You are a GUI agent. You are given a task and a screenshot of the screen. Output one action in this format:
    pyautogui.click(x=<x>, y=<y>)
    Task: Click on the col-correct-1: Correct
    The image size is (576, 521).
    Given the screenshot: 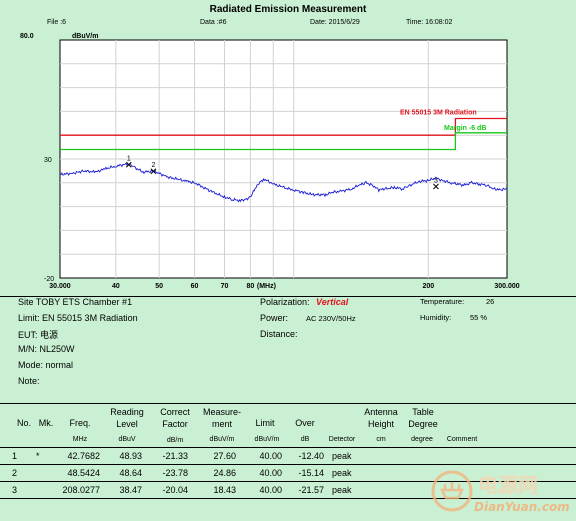 What is the action you would take?
    pyautogui.click(x=175, y=412)
    